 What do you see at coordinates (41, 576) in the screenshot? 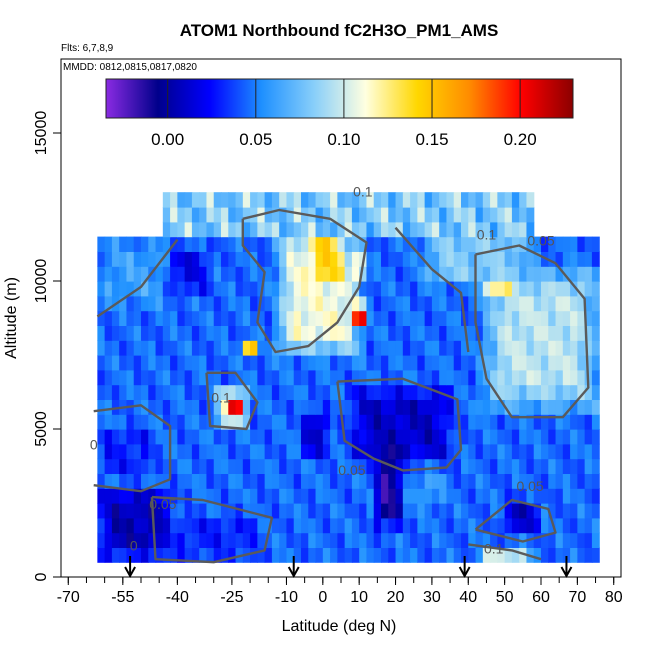
I see `y-tick-label: 0` at bounding box center [41, 576].